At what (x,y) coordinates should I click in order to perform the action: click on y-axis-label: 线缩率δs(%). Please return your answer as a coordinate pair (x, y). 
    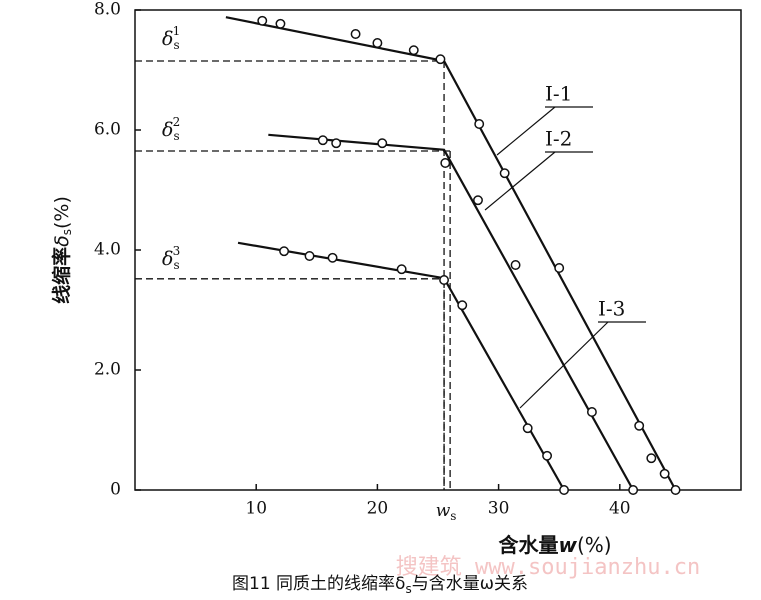
    Looking at the image, I should click on (62, 250).